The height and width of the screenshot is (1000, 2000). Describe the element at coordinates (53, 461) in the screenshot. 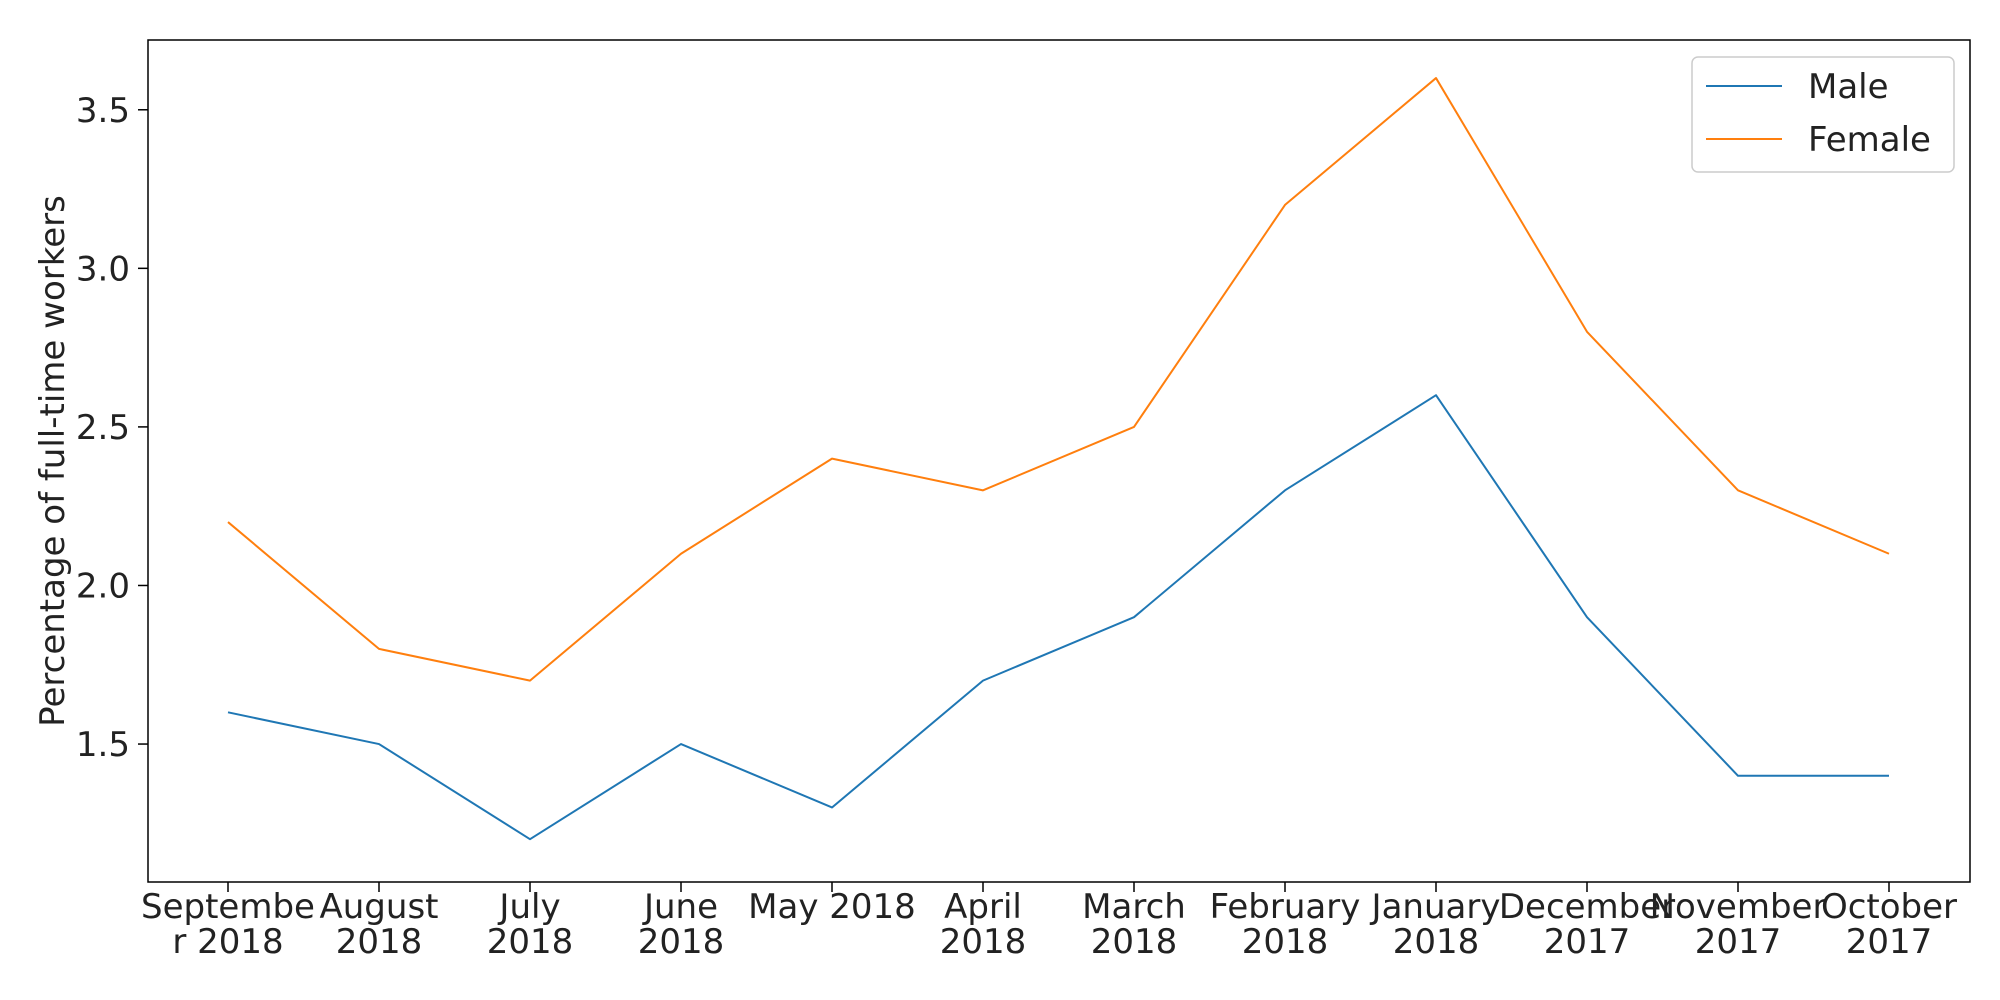

I see `y-axis-label: Percentage of full-time workers` at that location.